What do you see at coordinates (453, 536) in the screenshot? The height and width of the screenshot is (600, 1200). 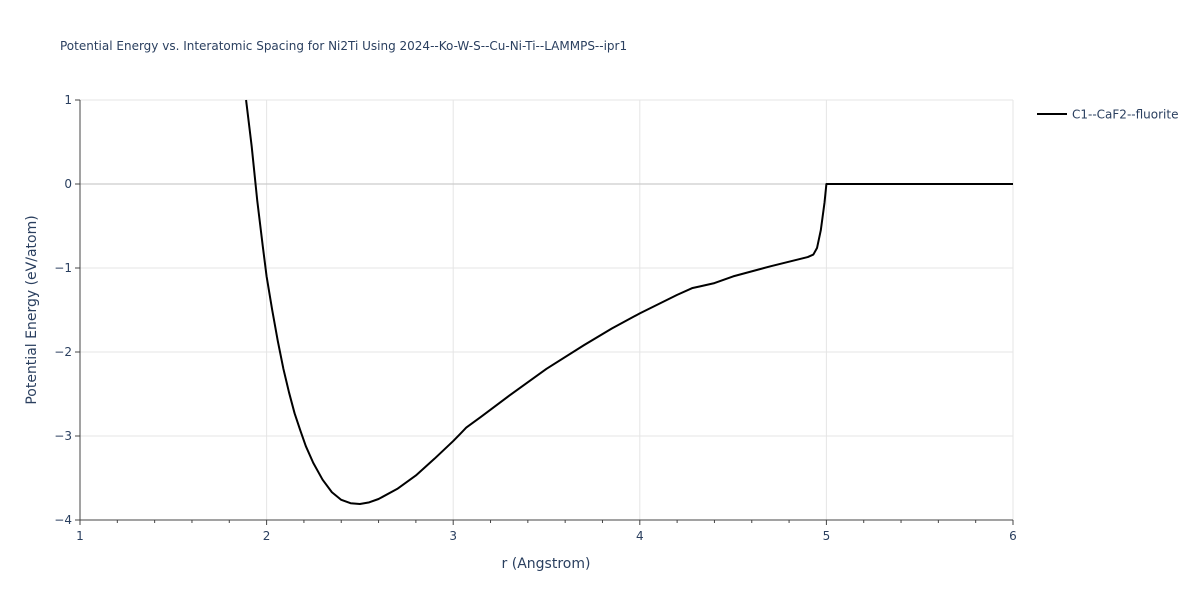 I see `x-tick-label: 3` at bounding box center [453, 536].